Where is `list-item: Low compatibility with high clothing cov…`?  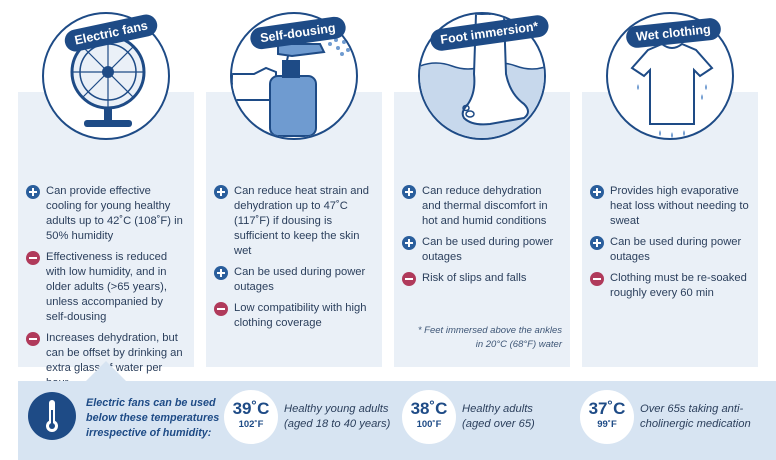
list-item: Low compatibility with high clothing cov… is located at coordinates (294, 316).